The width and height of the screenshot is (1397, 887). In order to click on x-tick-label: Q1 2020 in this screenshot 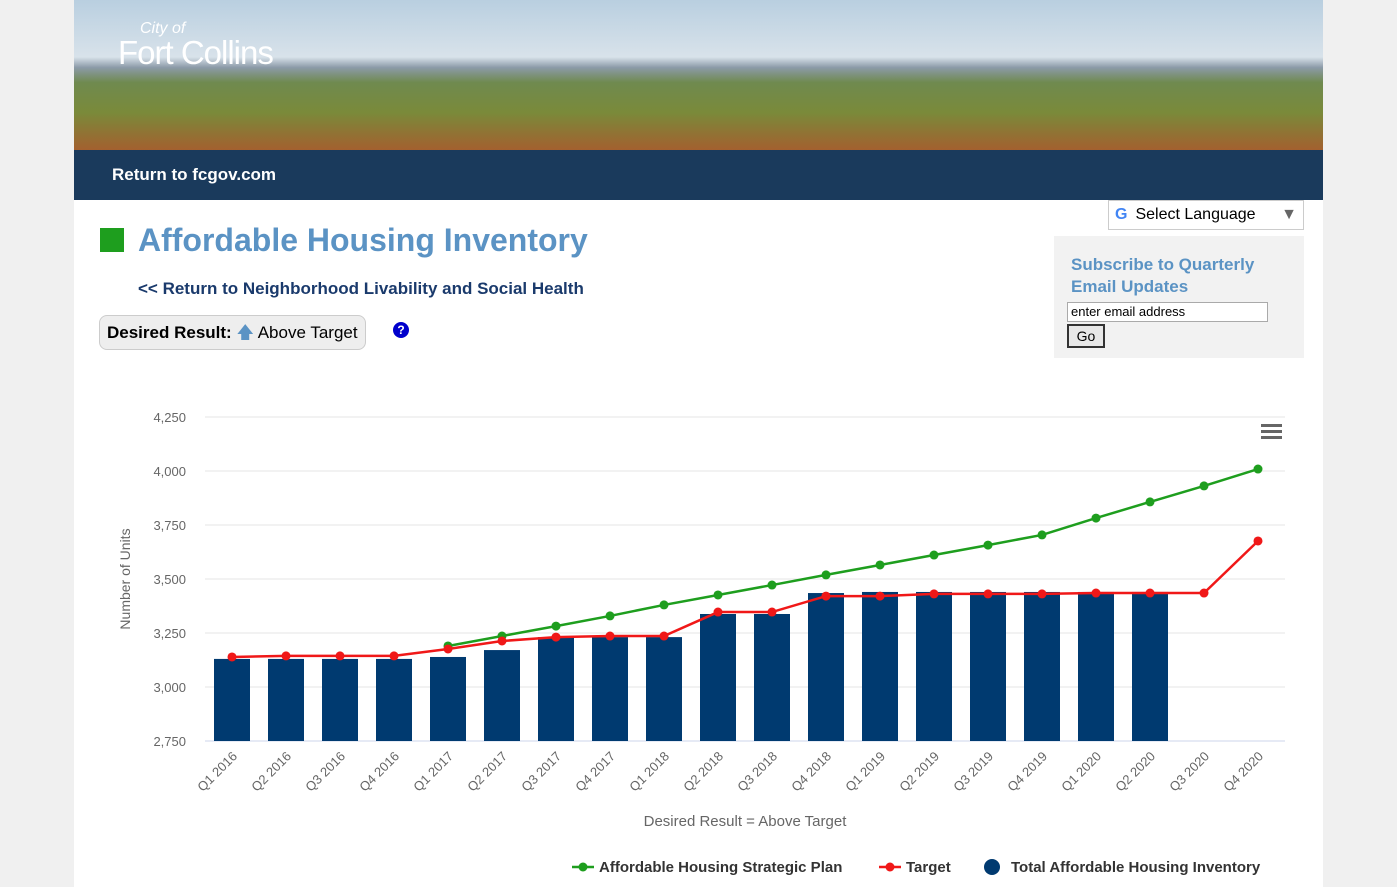, I will do `click(1081, 772)`.